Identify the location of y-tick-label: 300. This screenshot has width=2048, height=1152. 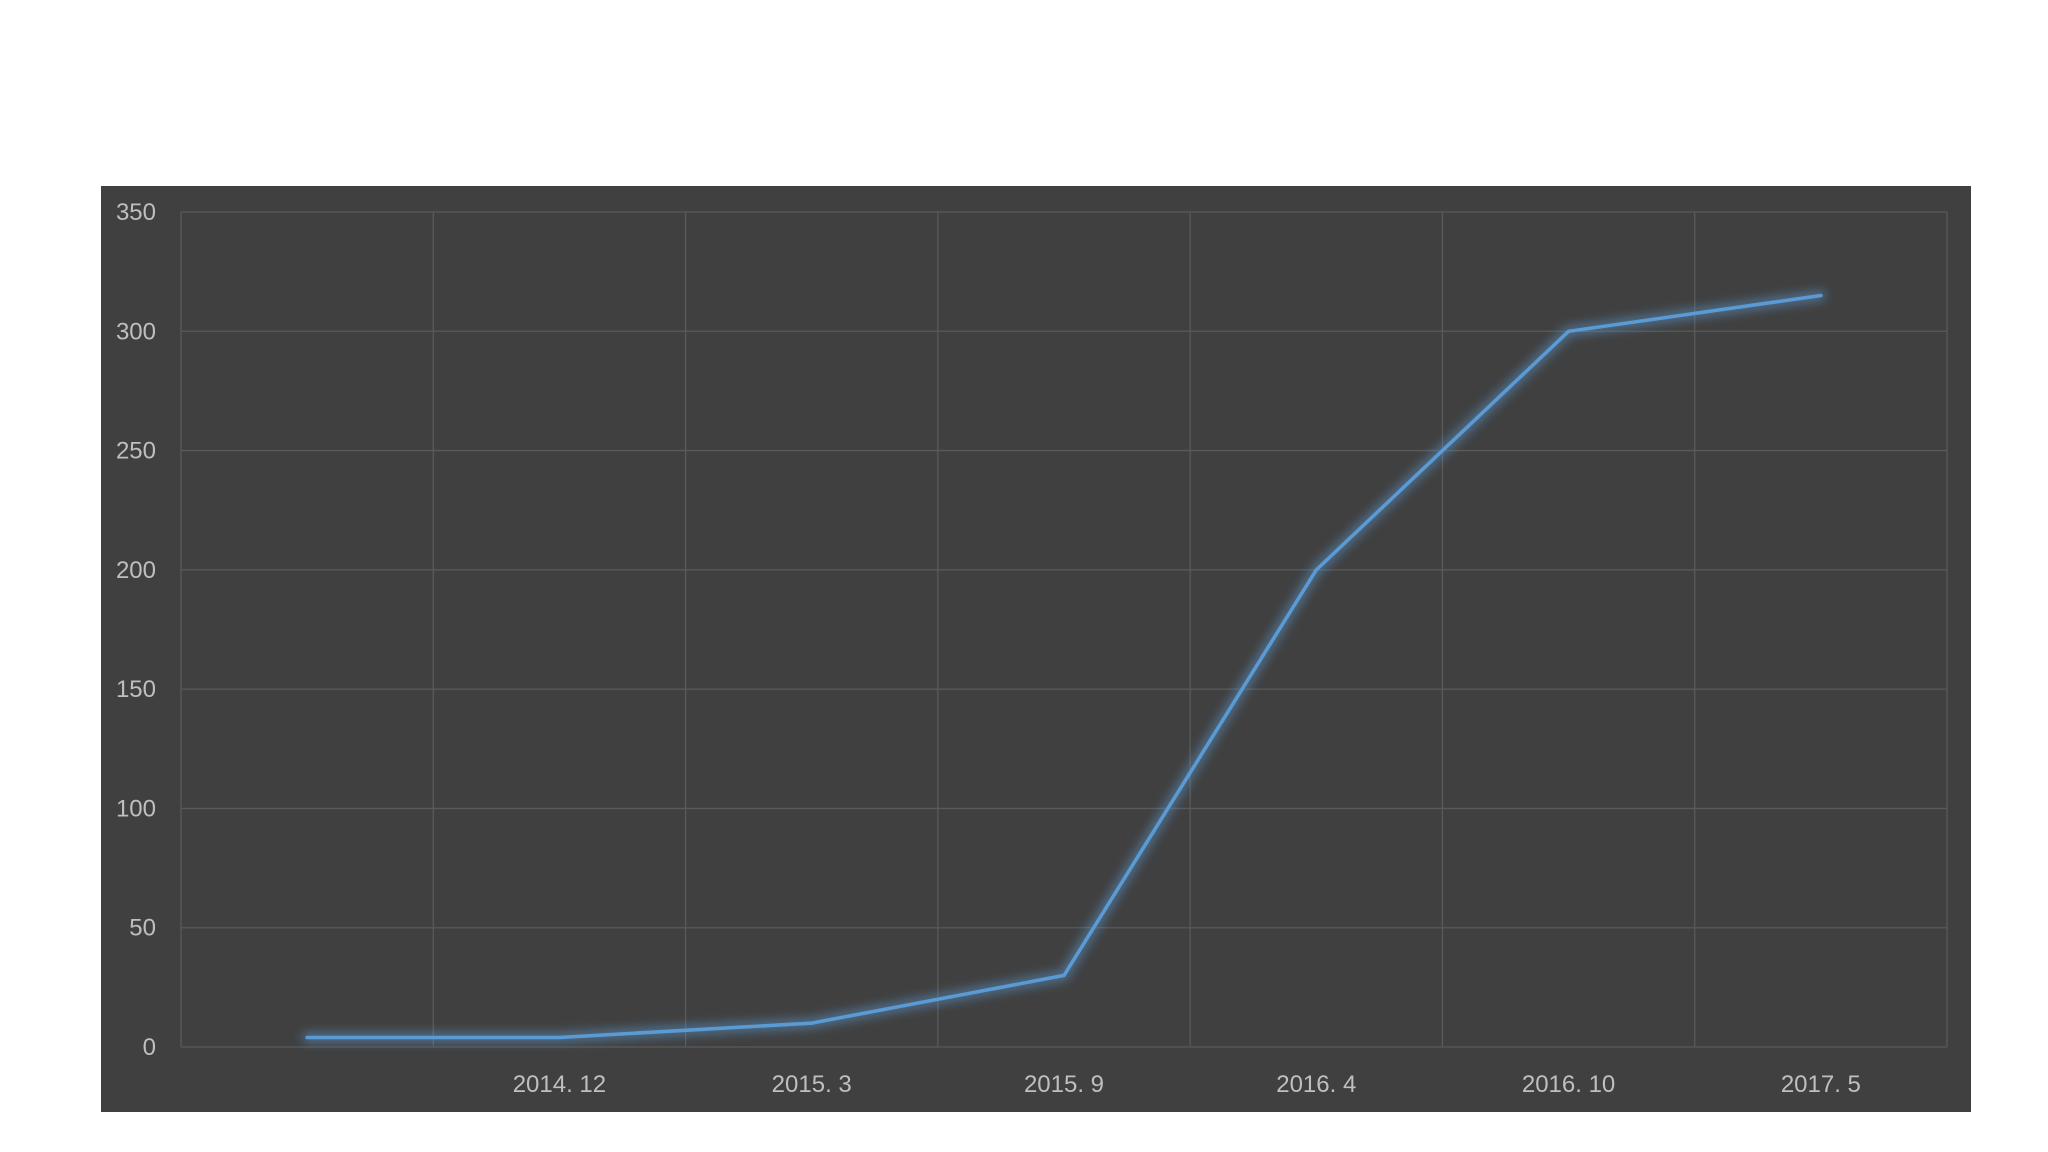
(136, 331).